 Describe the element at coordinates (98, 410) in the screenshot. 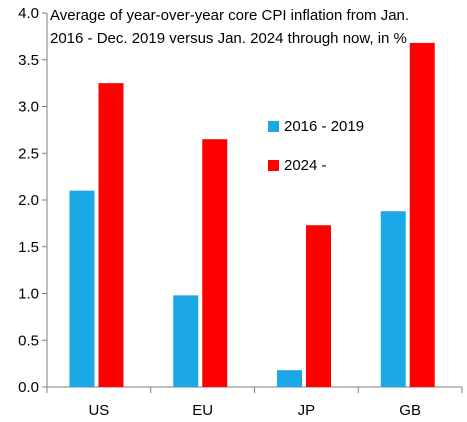

I see `x-tick-label-us: US` at that location.